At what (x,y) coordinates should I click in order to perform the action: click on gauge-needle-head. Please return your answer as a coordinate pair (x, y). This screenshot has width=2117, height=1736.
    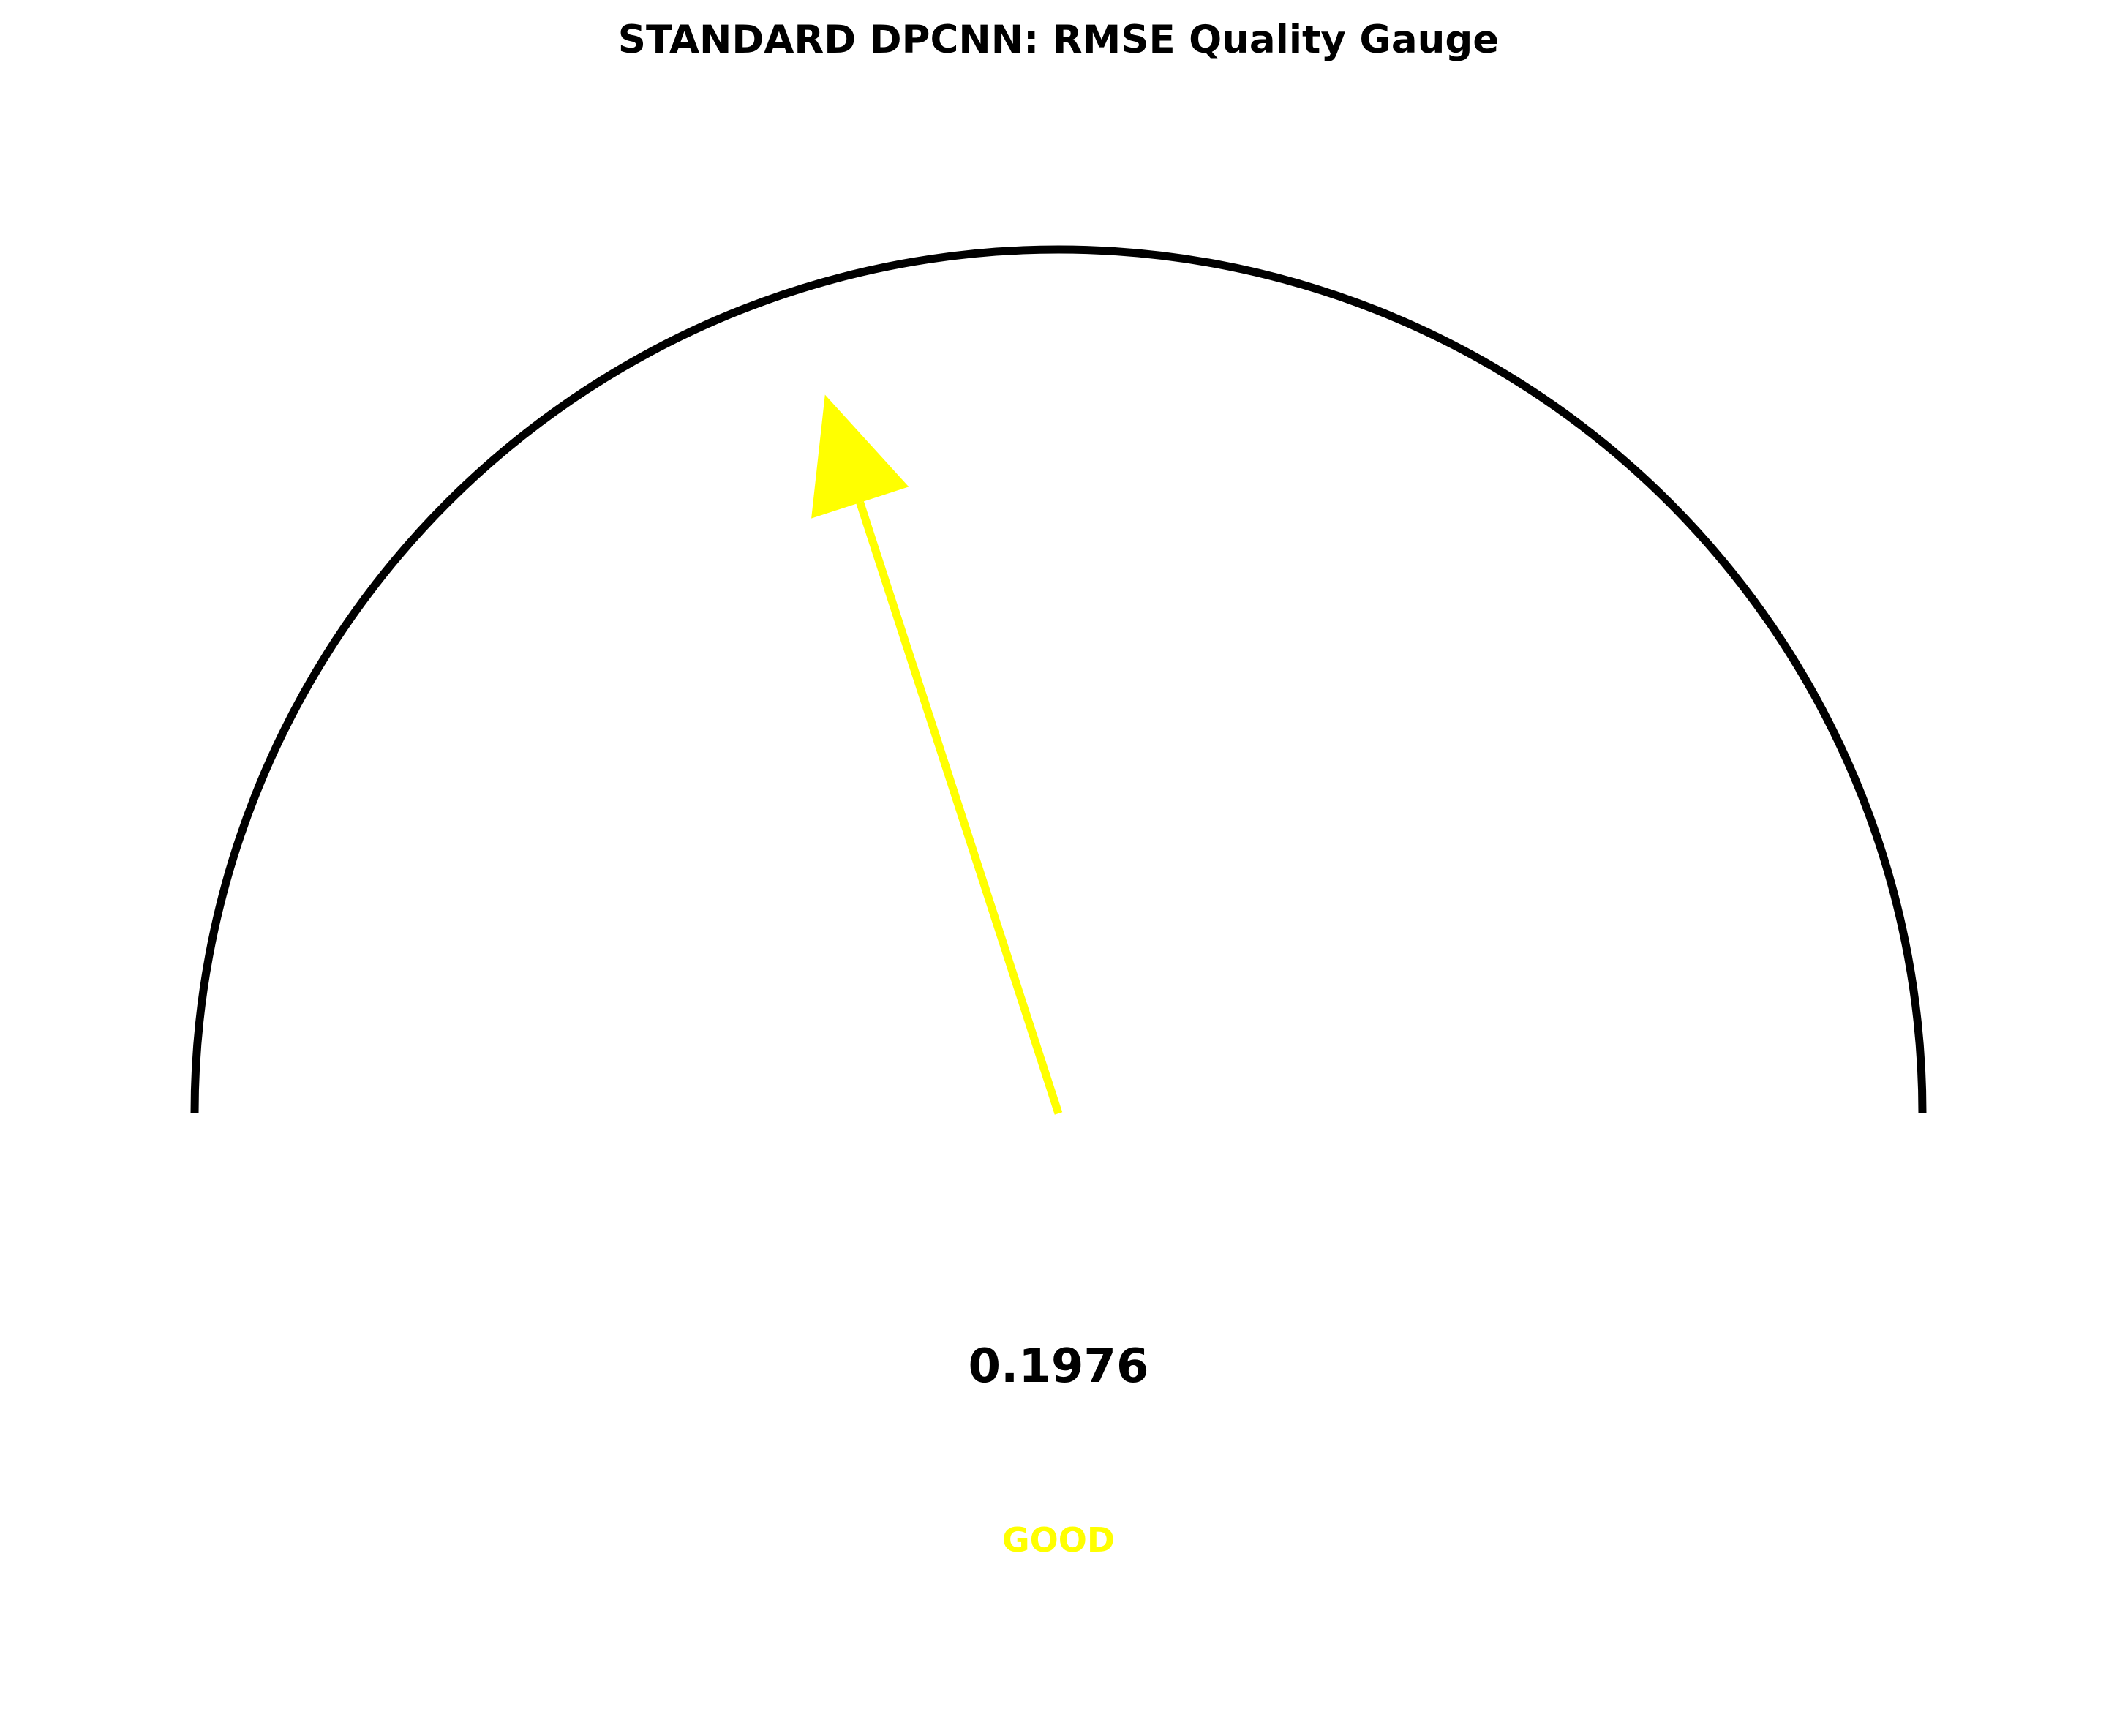
    Looking at the image, I should click on (860, 457).